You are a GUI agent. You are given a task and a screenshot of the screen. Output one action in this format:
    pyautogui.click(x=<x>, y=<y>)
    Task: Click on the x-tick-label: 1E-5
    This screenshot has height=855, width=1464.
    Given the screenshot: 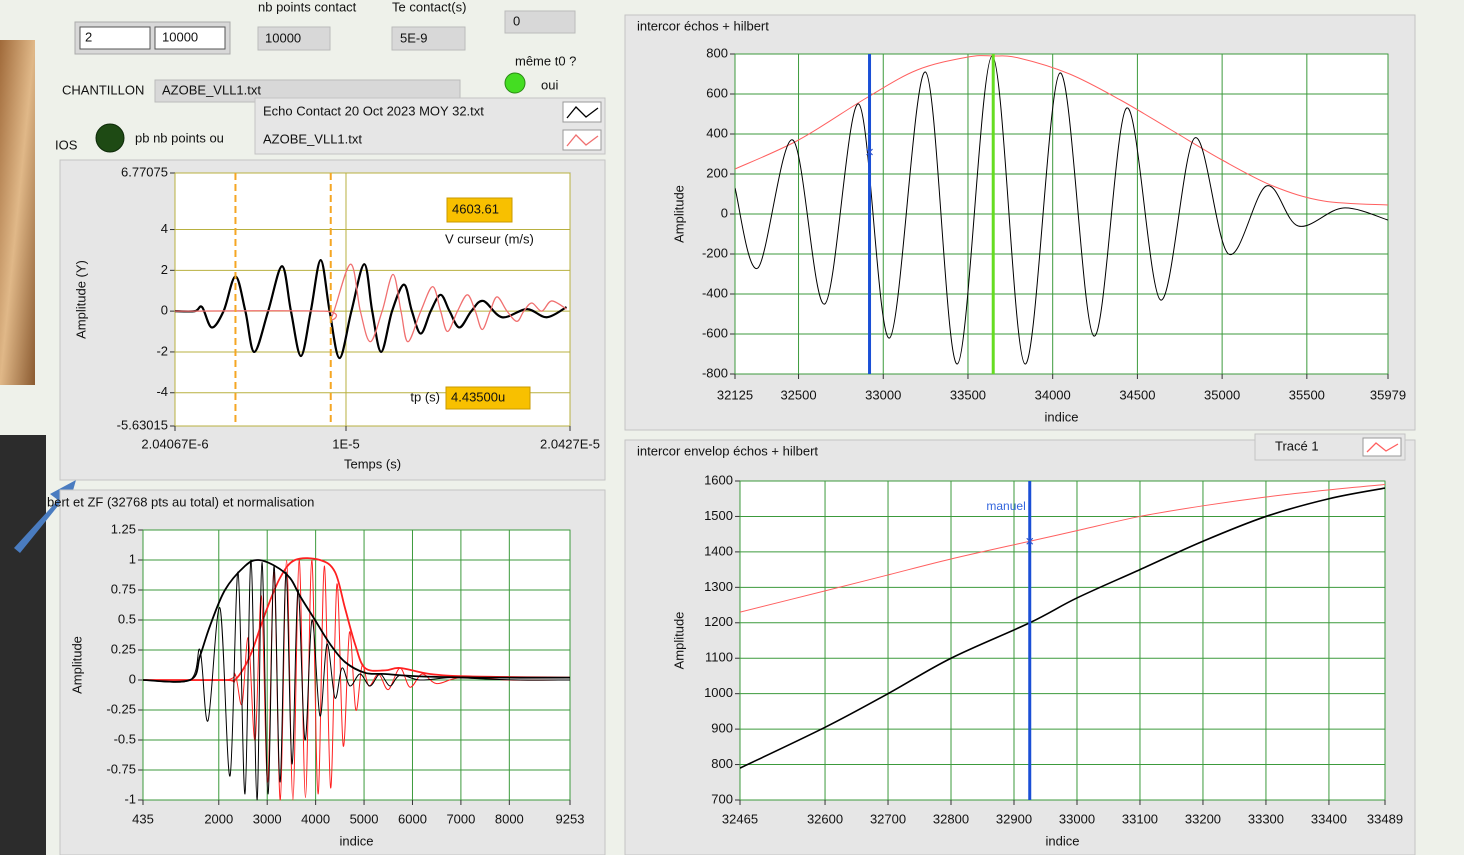 What is the action you would take?
    pyautogui.click(x=345, y=443)
    